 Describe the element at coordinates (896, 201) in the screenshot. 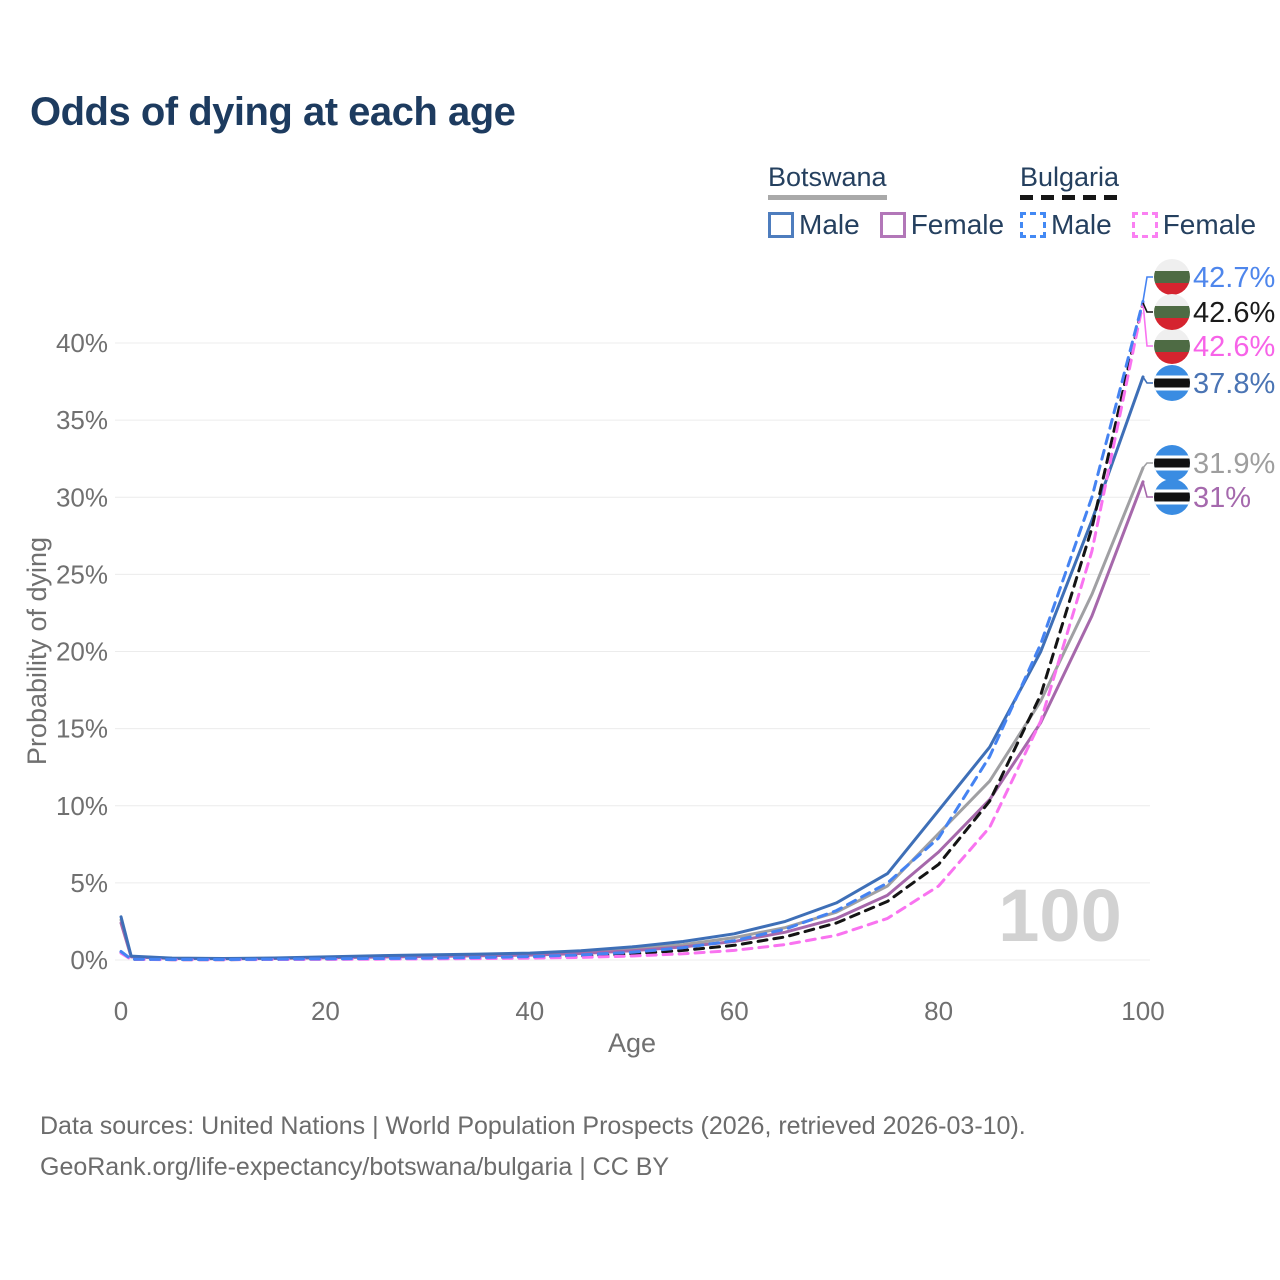

I see `legend-group-botswana: Botswana Male Female` at that location.